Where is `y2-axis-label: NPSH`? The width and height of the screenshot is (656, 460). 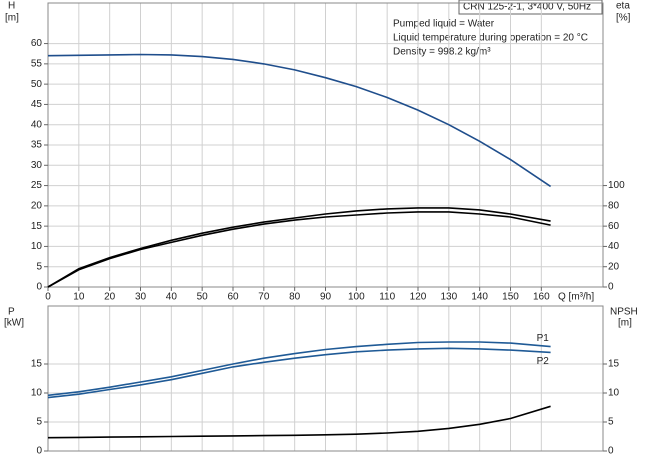
y2-axis-label: NPSH is located at coordinates (624, 312).